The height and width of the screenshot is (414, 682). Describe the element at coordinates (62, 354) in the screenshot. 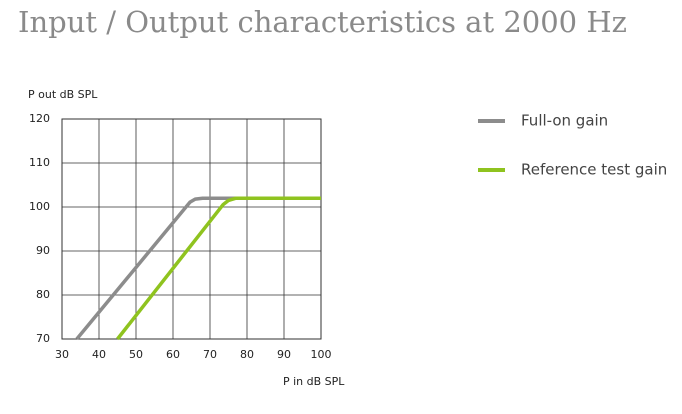

I see `x-tick-label: 30` at that location.